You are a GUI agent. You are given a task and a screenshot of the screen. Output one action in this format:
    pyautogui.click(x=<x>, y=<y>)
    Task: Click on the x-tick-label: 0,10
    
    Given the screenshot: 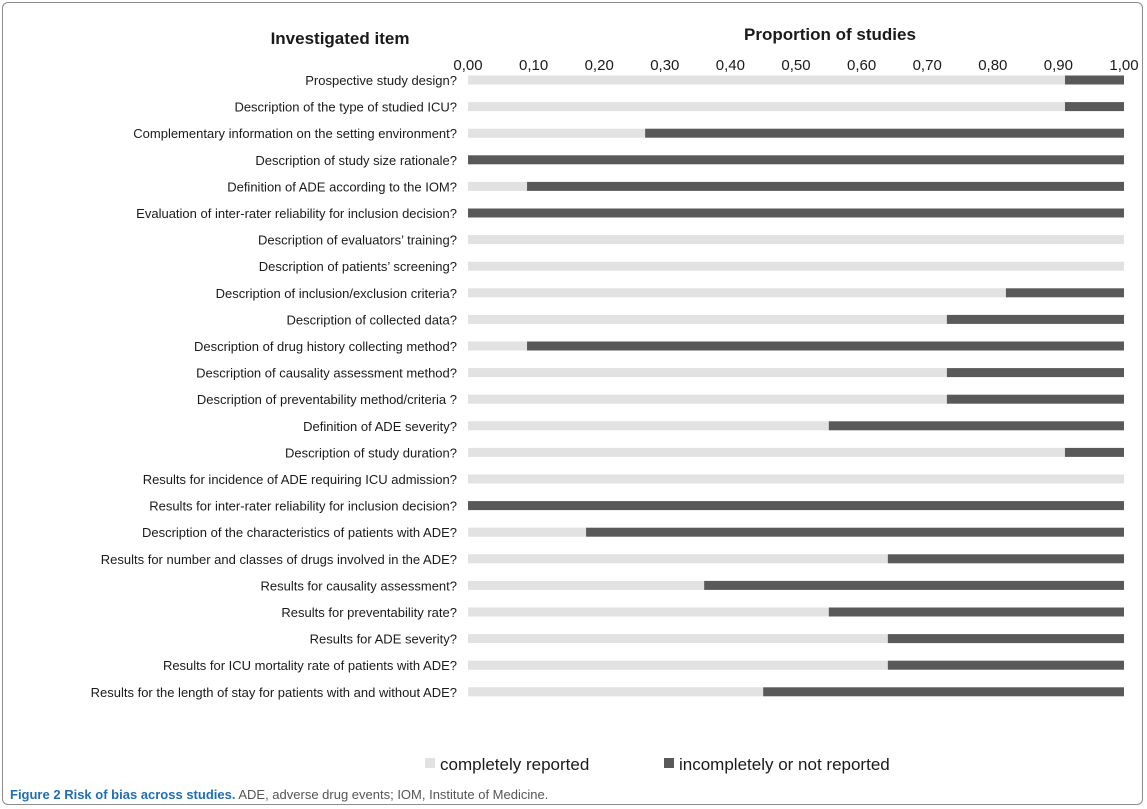 What is the action you would take?
    pyautogui.click(x=533, y=65)
    